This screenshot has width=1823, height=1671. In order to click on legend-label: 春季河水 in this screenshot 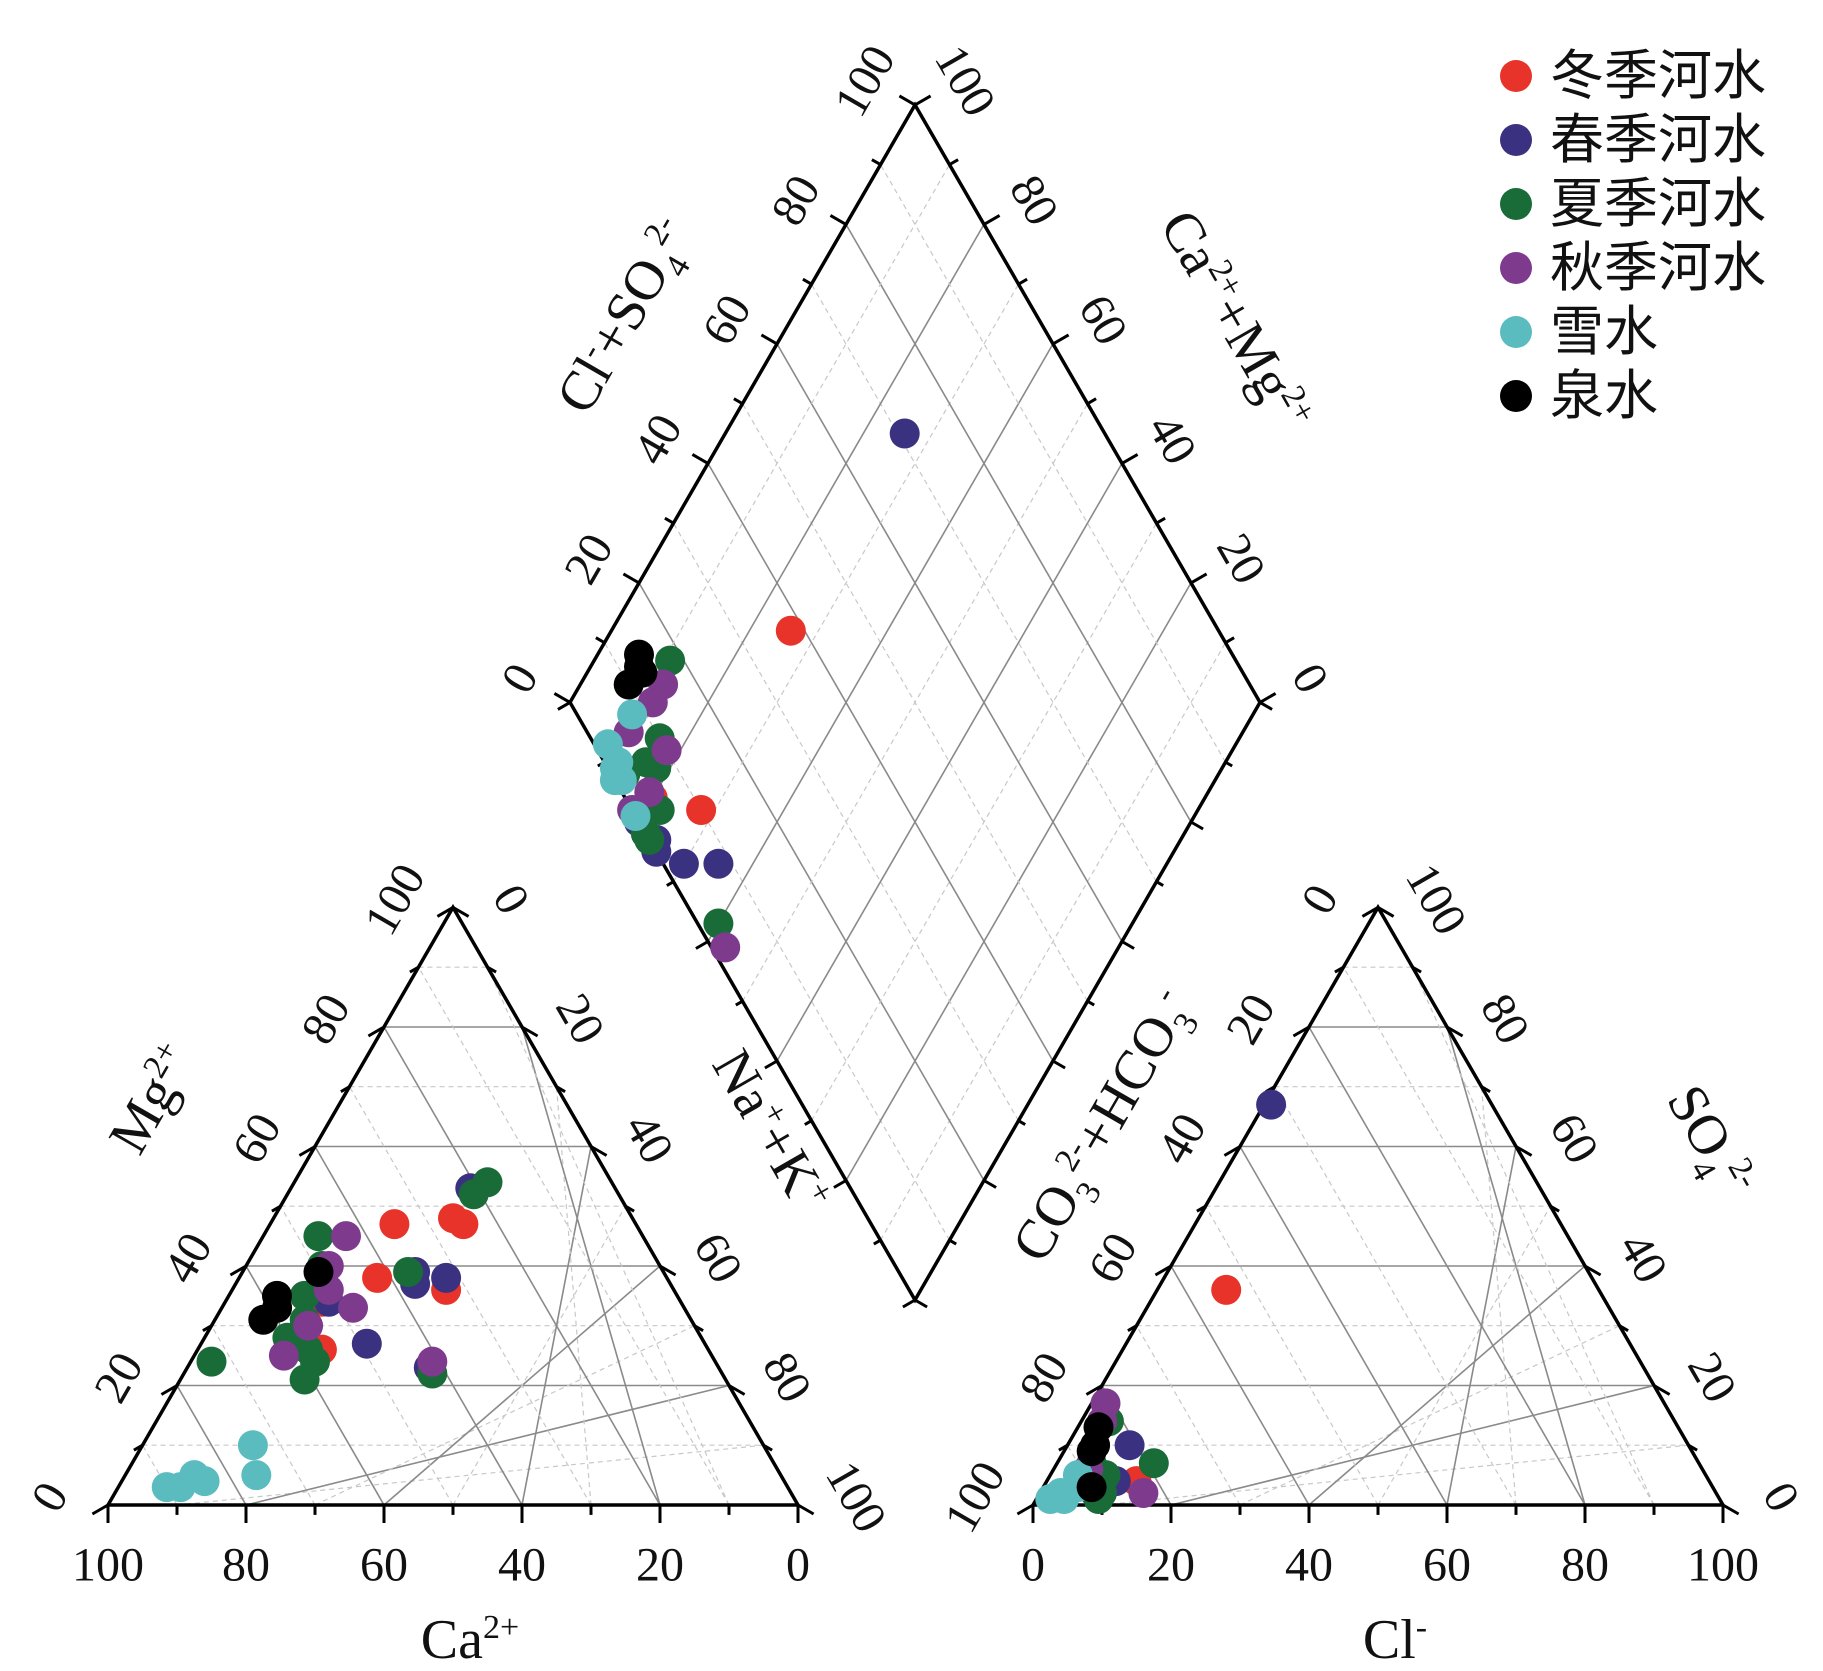, I will do `click(1658, 140)`.